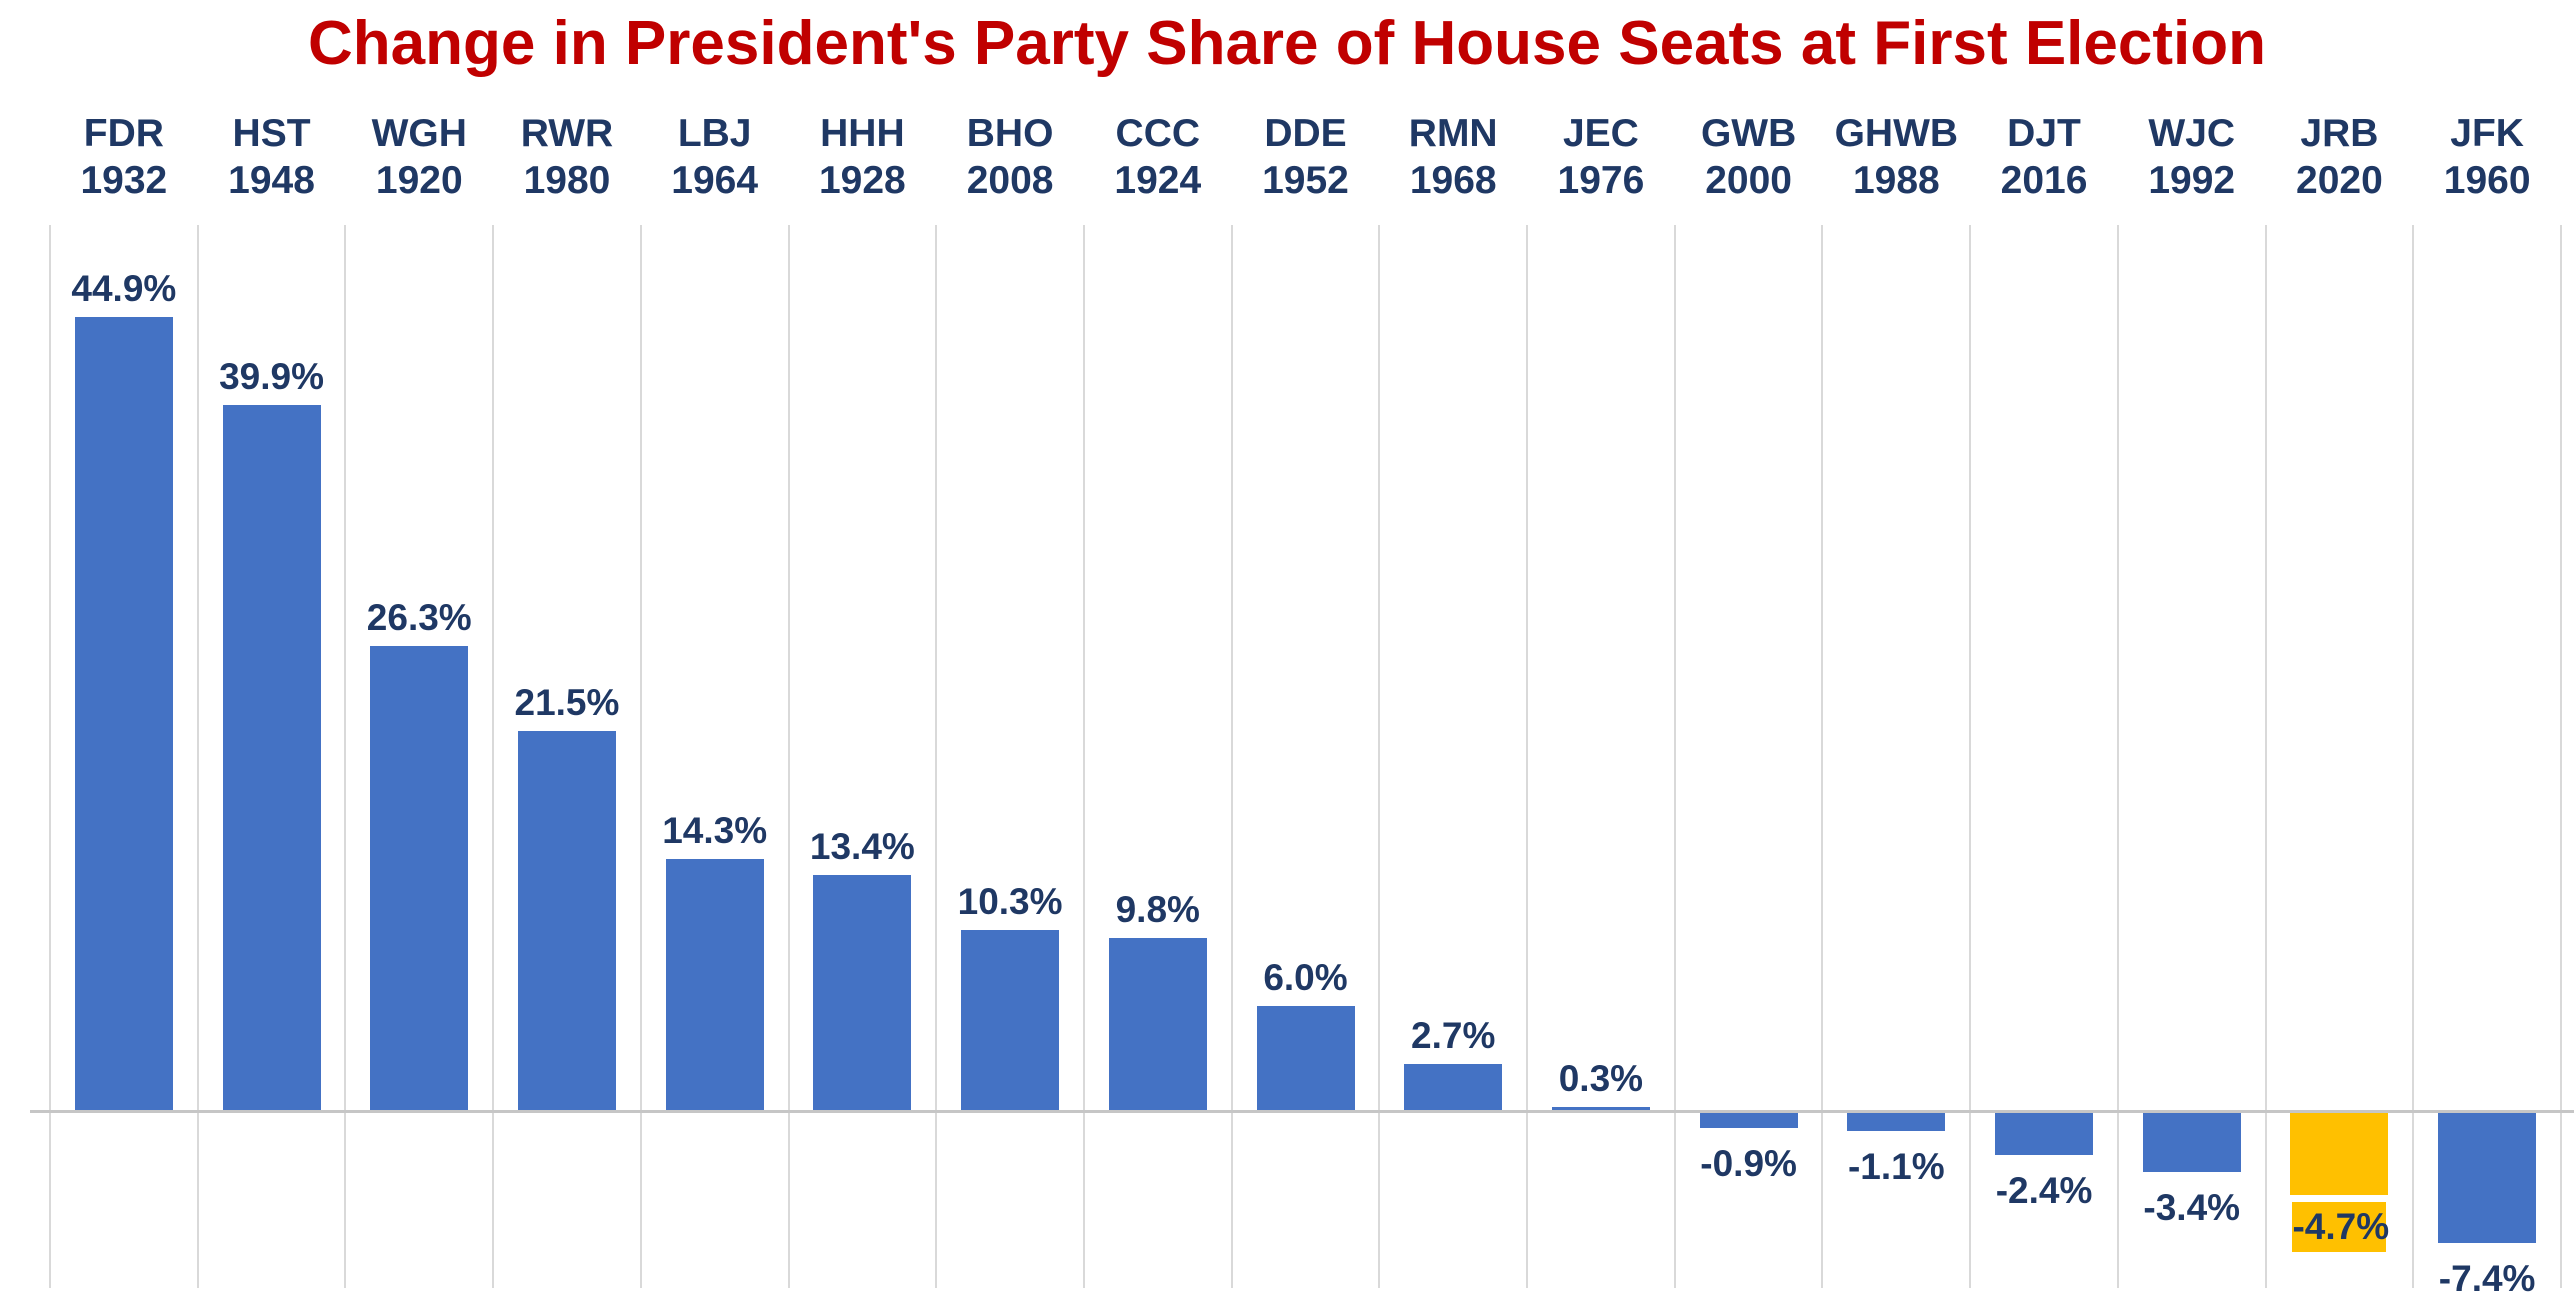  Describe the element at coordinates (1748, 133) in the screenshot. I see `category-label-initials: GWB` at that location.